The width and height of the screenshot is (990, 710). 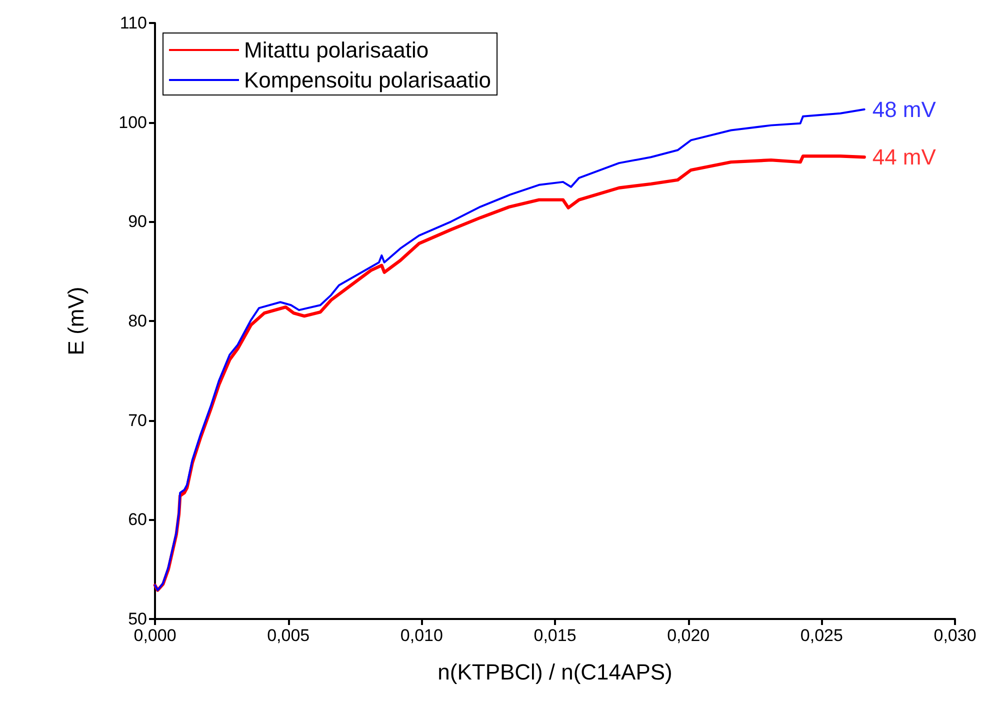 What do you see at coordinates (155, 635) in the screenshot?
I see `x-tick-label: 0,000` at bounding box center [155, 635].